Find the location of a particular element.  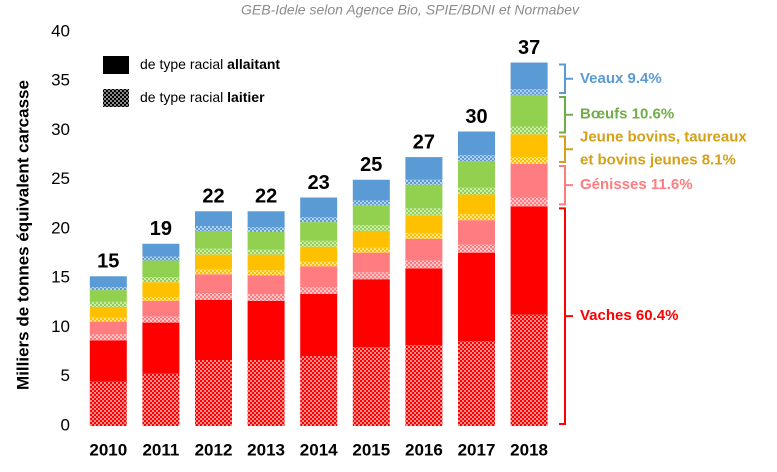

x-tick-label: 2017 is located at coordinates (477, 449).